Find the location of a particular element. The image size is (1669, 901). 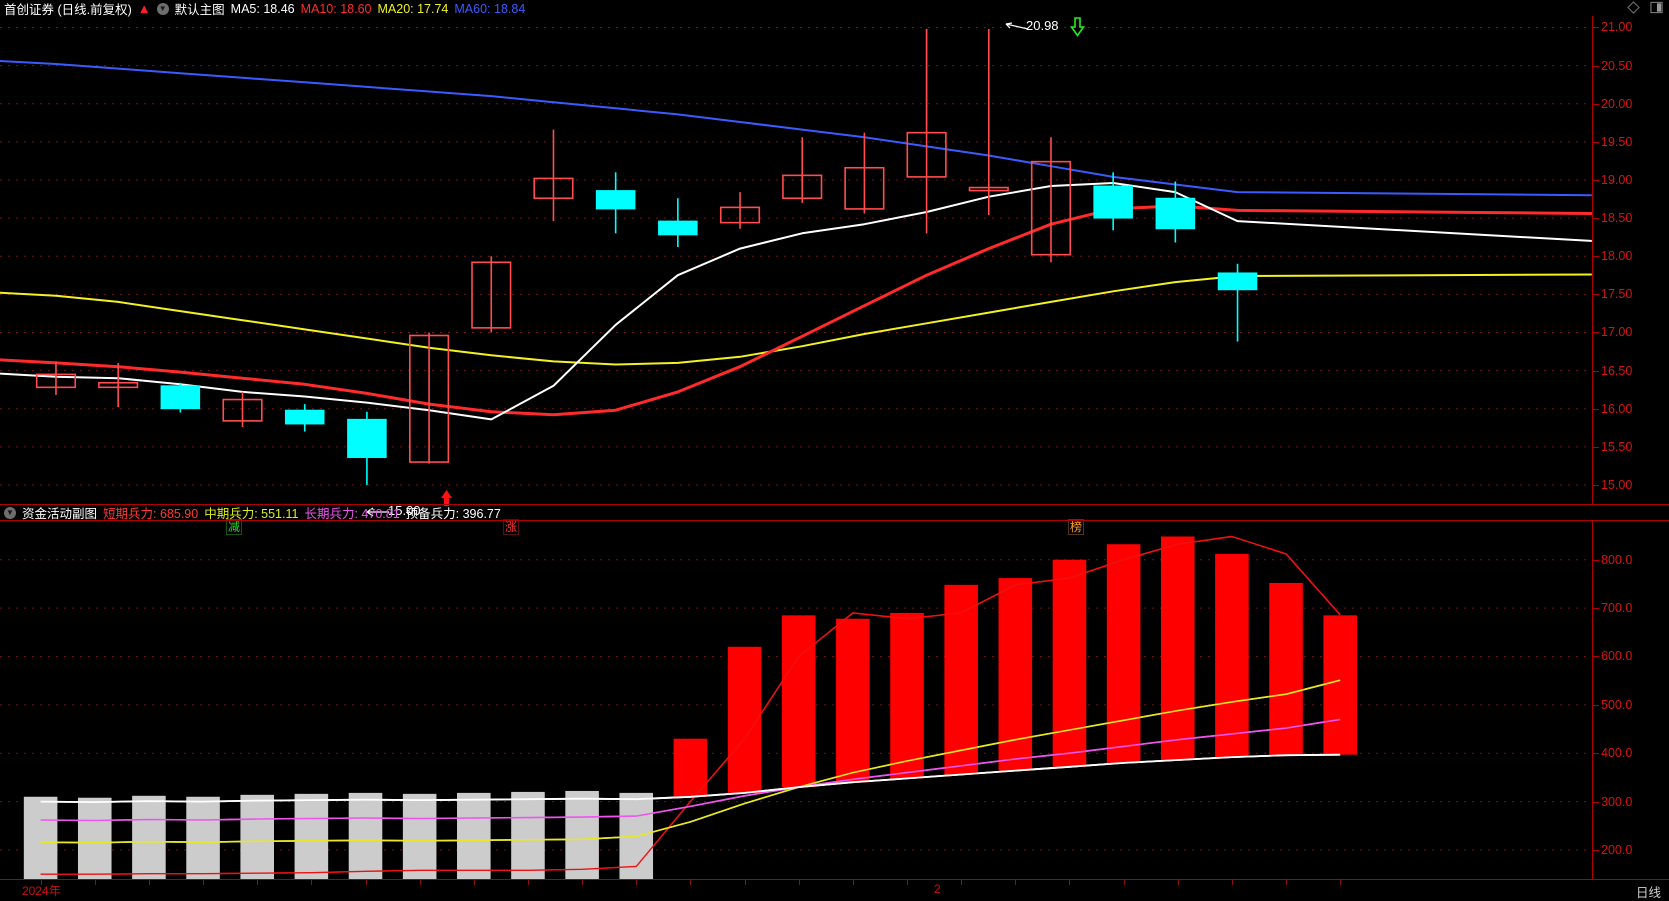

indicator-name: 默认主图 is located at coordinates (199, 10).